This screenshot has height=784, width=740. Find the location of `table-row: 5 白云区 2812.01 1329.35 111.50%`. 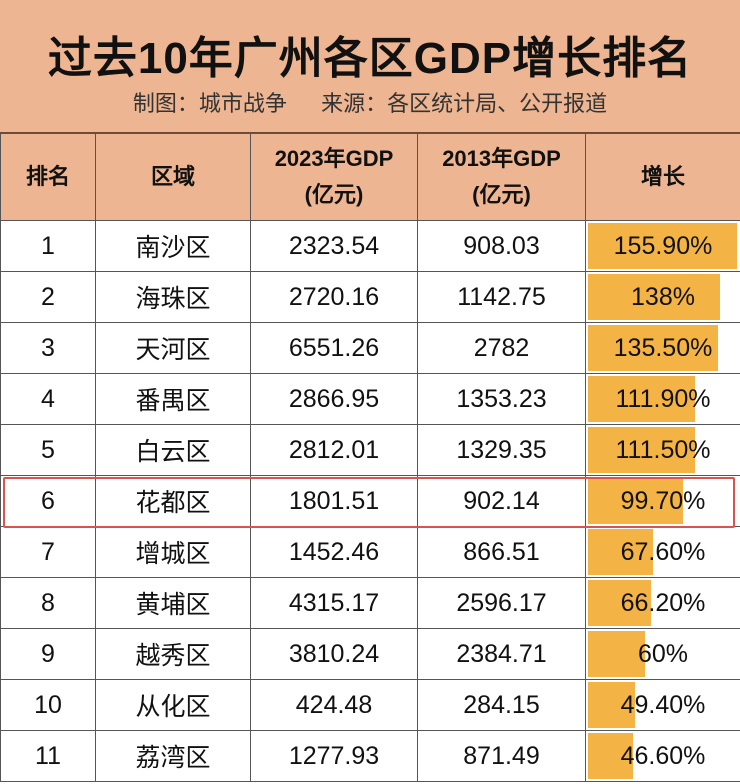

table-row: 5 白云区 2812.01 1329.35 111.50% is located at coordinates (370, 450).